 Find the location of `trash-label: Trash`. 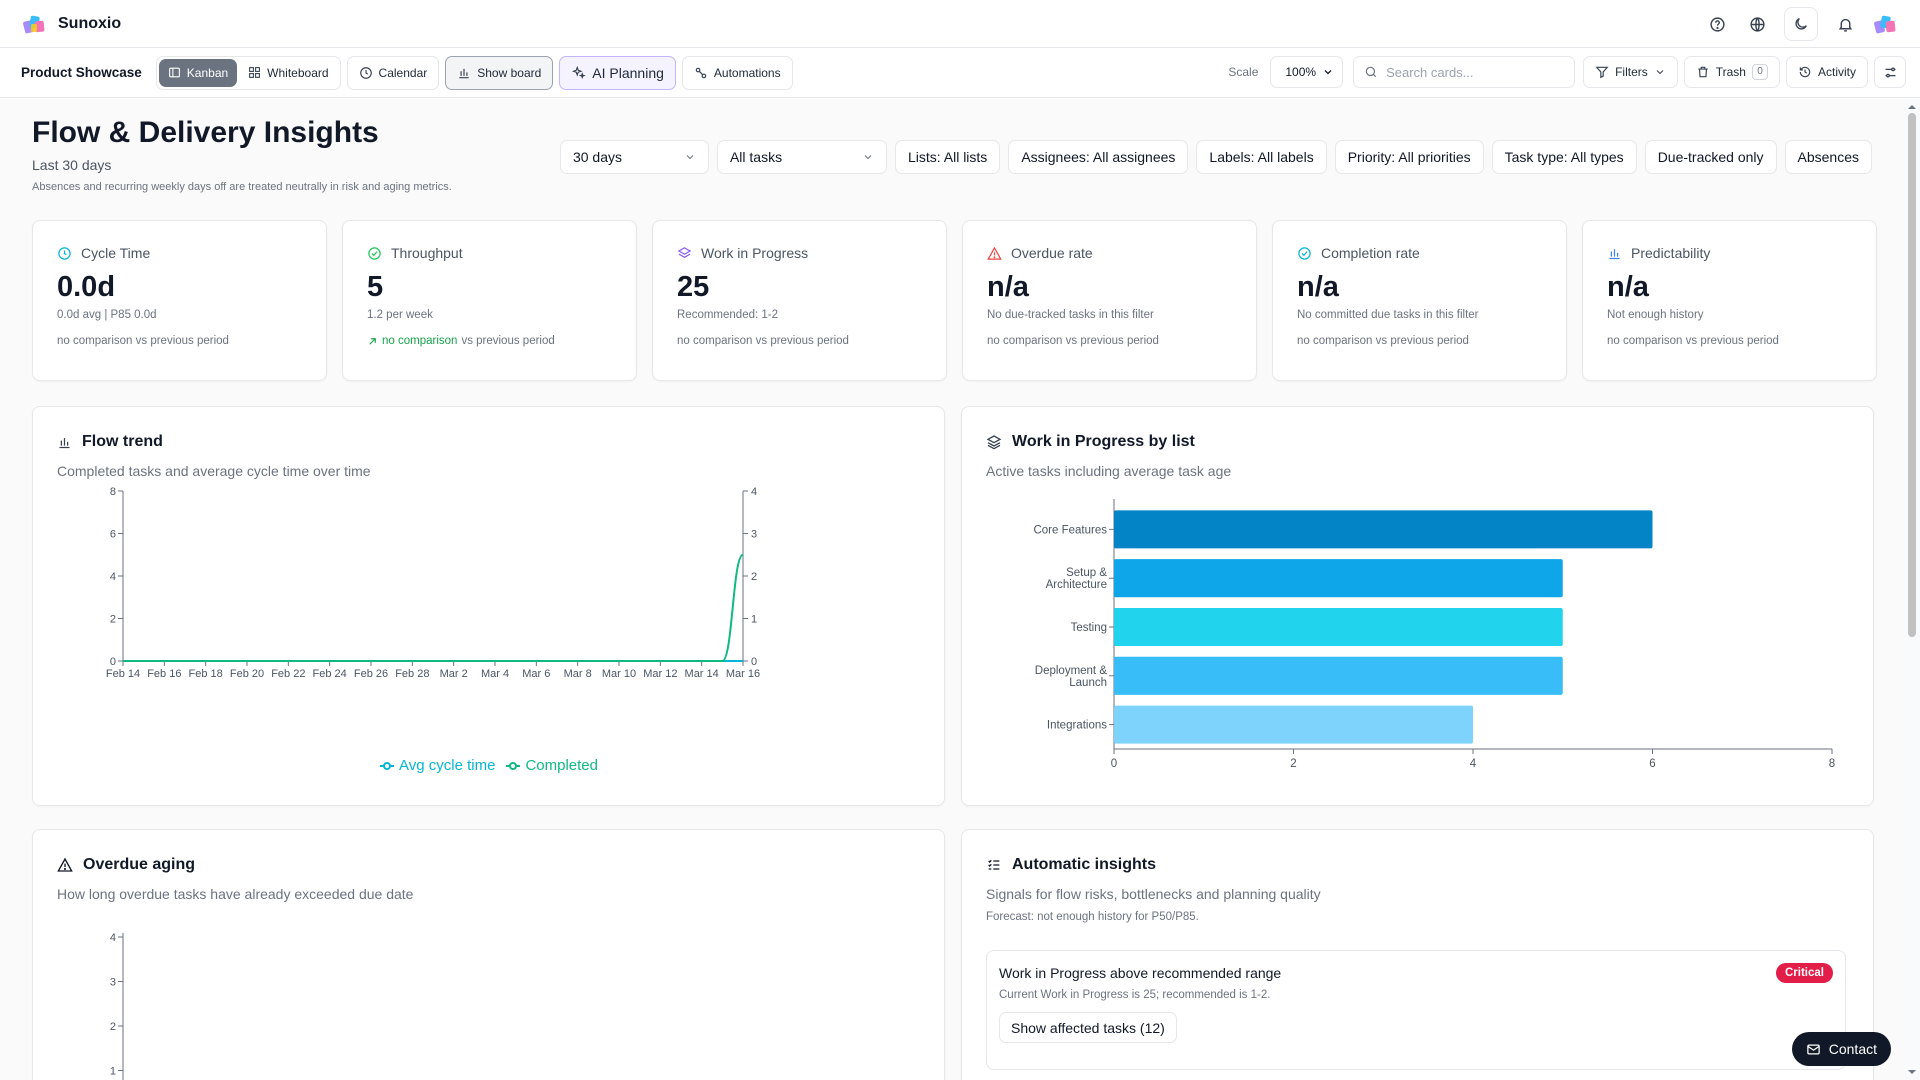

trash-label: Trash is located at coordinates (1730, 72).